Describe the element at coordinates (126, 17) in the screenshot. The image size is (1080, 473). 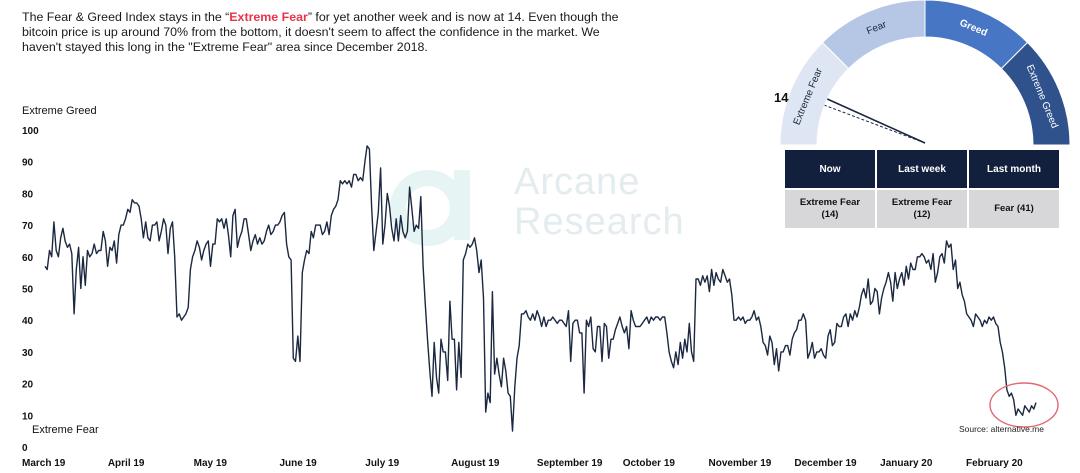
I see `intro-text-start: The Fear & Greed Index stays in the “` at that location.